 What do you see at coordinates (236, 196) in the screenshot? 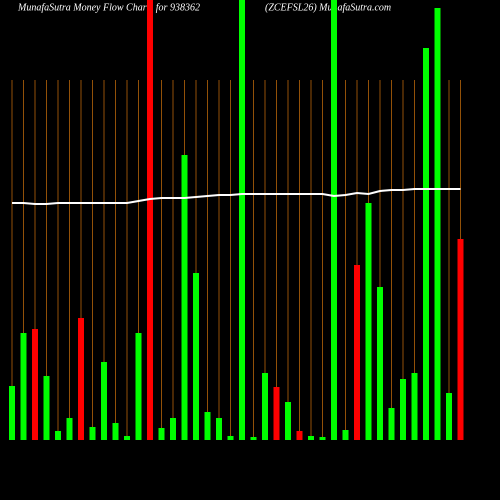
I see `money-flow-line` at bounding box center [236, 196].